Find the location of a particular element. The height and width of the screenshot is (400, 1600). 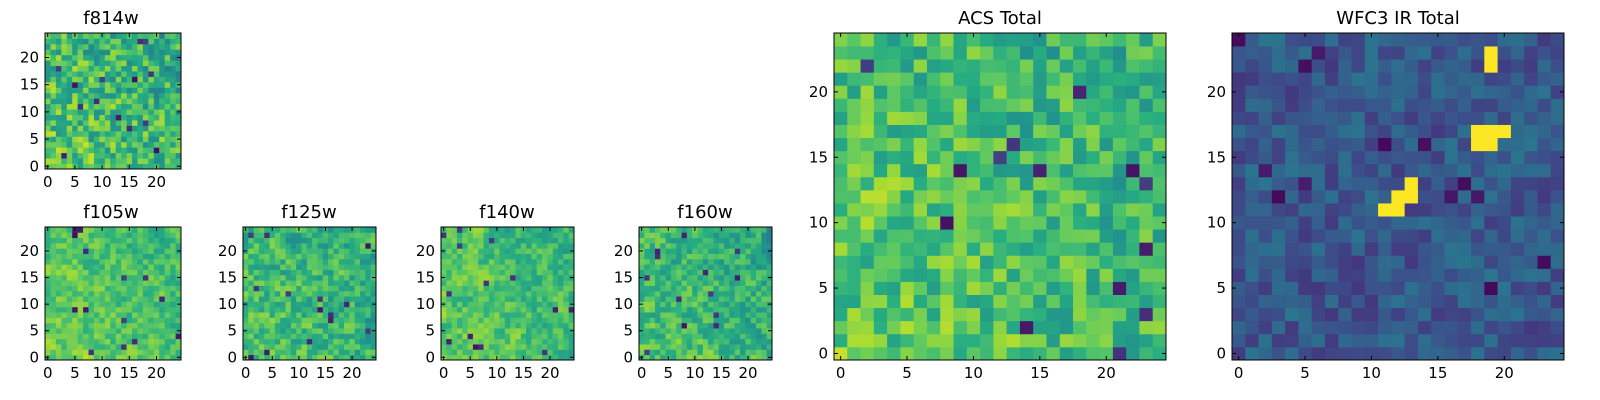

y-tick-label: 15 is located at coordinates (818, 157).